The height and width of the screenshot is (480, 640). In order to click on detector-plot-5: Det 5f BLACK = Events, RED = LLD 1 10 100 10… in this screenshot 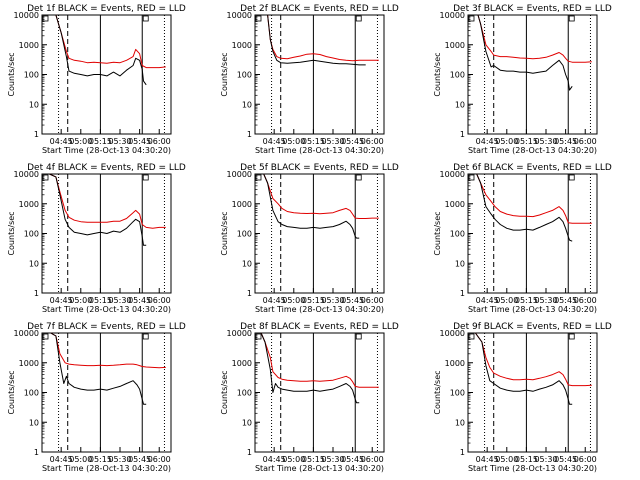, I will do `click(309, 238)`.